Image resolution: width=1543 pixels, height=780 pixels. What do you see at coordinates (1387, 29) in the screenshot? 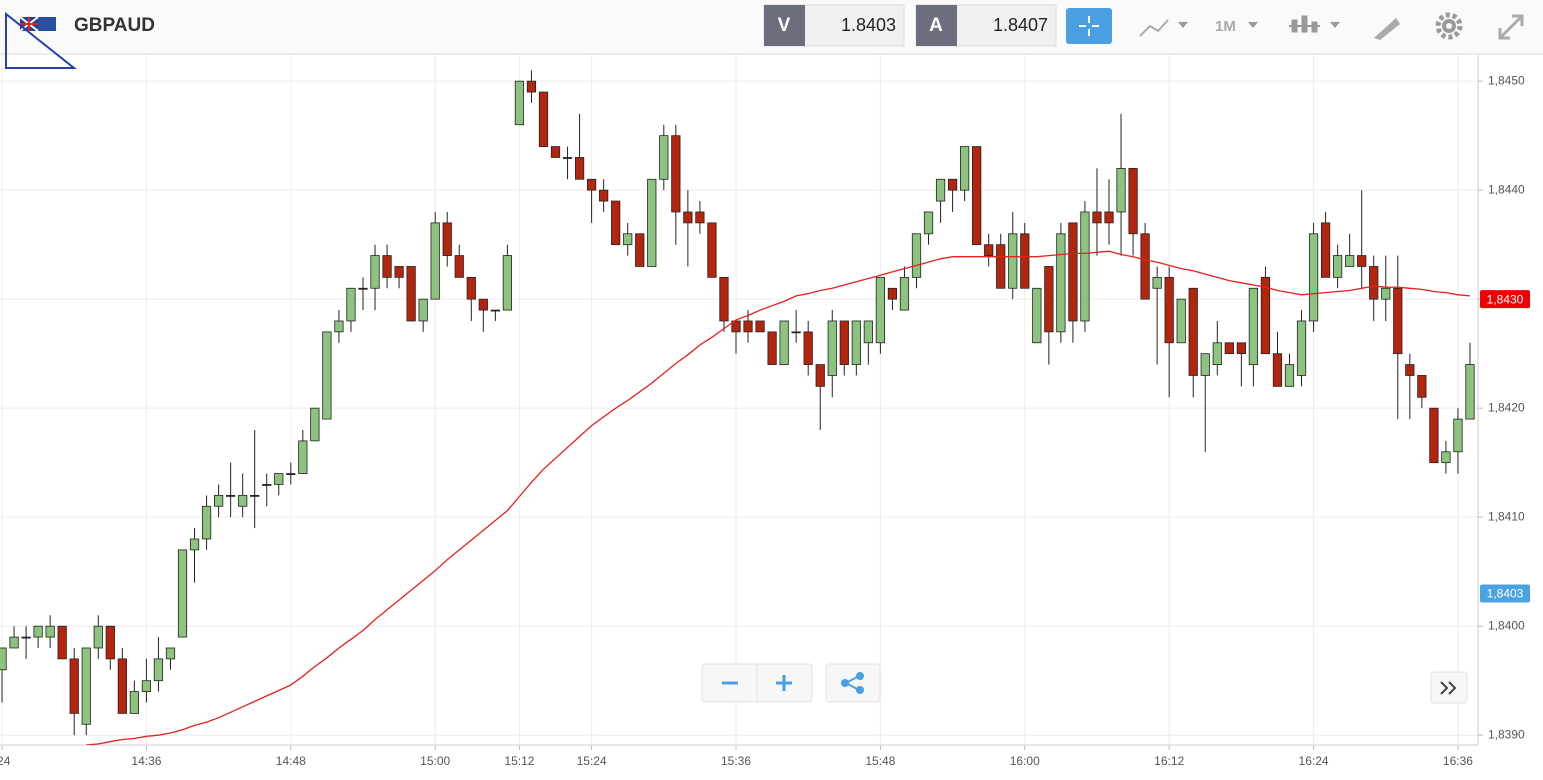
I see `draw-button` at bounding box center [1387, 29].